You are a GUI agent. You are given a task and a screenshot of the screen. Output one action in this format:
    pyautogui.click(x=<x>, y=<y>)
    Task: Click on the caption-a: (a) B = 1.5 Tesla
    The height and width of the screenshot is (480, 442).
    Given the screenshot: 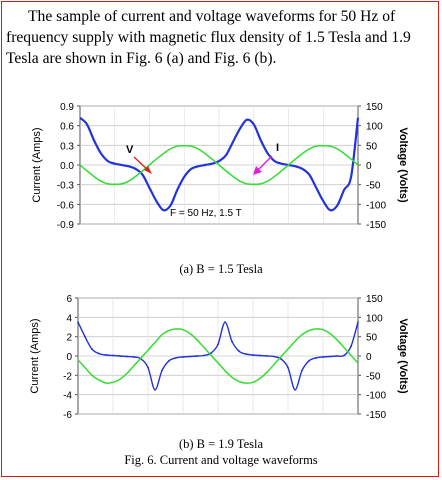 What is the action you would take?
    pyautogui.click(x=221, y=269)
    